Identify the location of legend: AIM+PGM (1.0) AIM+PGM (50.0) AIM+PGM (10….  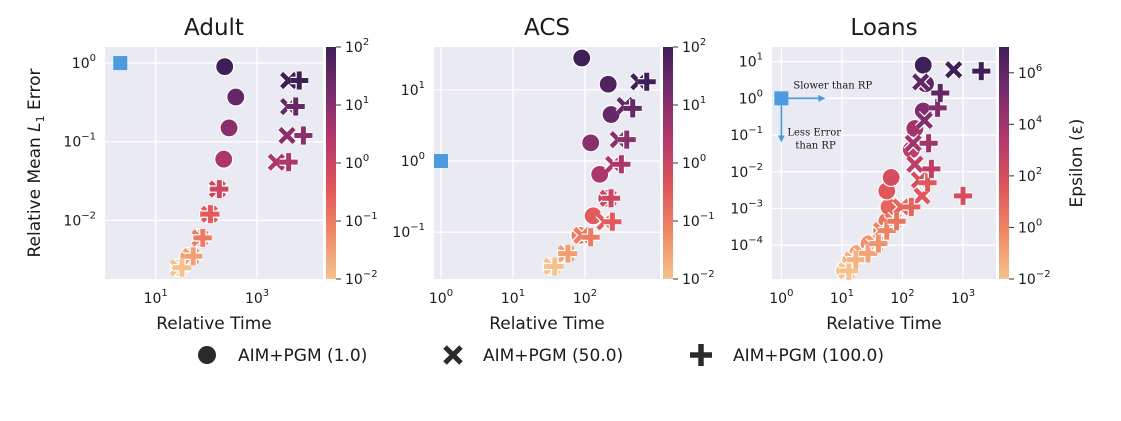
(541, 355).